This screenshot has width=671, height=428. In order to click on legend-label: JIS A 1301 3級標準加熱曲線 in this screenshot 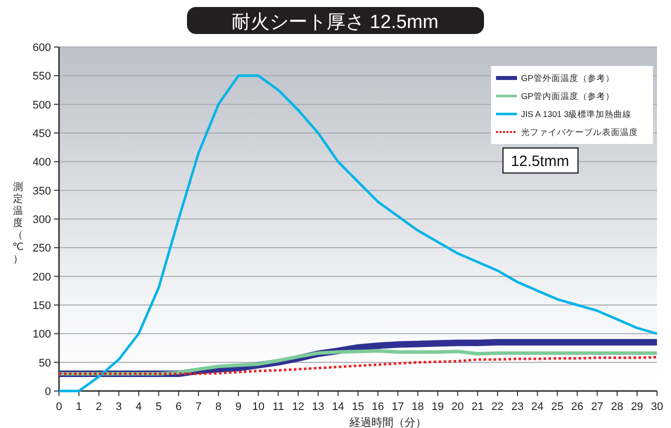, I will do `click(576, 114)`.